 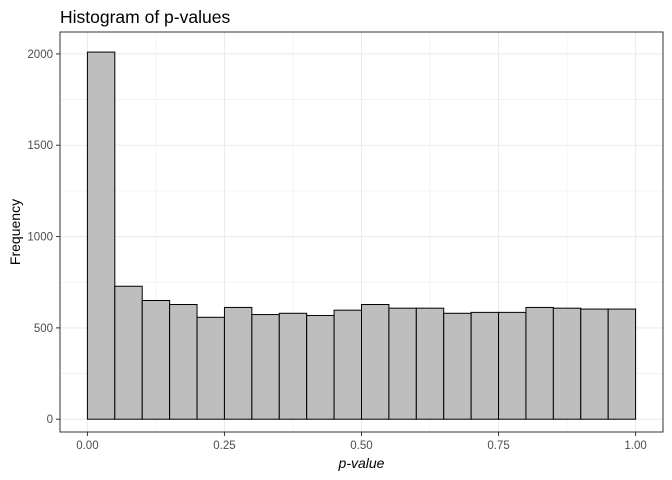 What do you see at coordinates (145, 17) in the screenshot?
I see `chart-title: Histogram of p-values` at bounding box center [145, 17].